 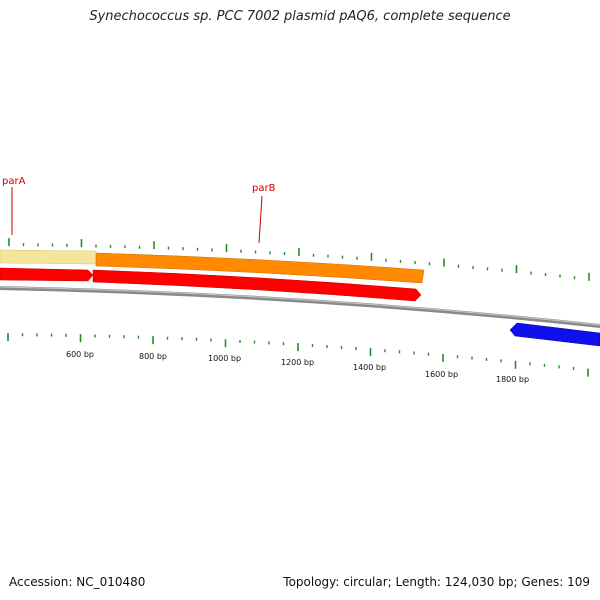 What do you see at coordinates (47, 274) in the screenshot?
I see `cds-arrow-parA` at bounding box center [47, 274].